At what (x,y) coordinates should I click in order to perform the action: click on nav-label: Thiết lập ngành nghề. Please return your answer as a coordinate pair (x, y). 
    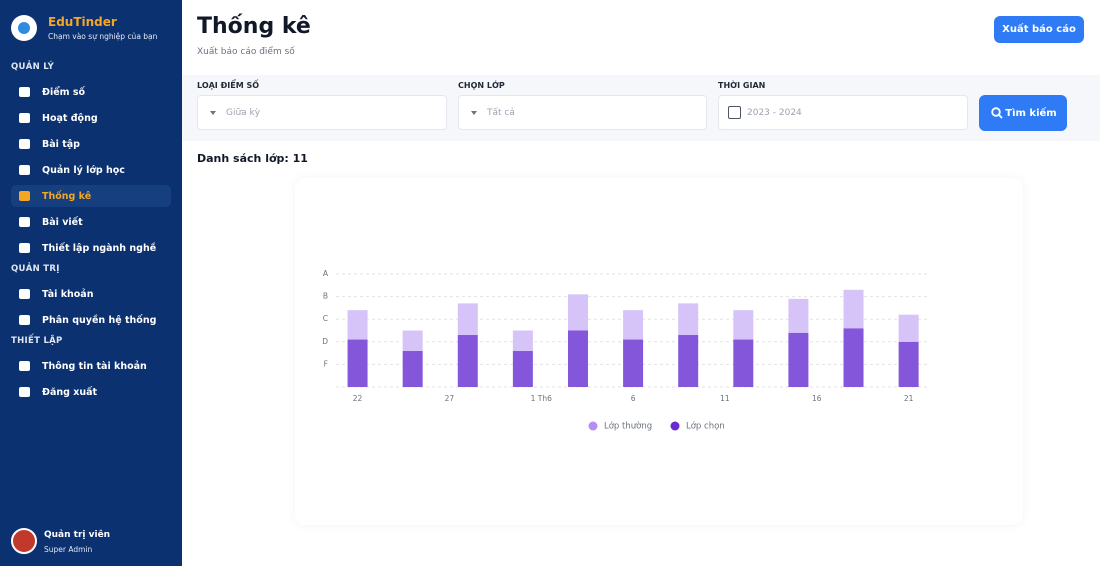
    Looking at the image, I should click on (99, 248).